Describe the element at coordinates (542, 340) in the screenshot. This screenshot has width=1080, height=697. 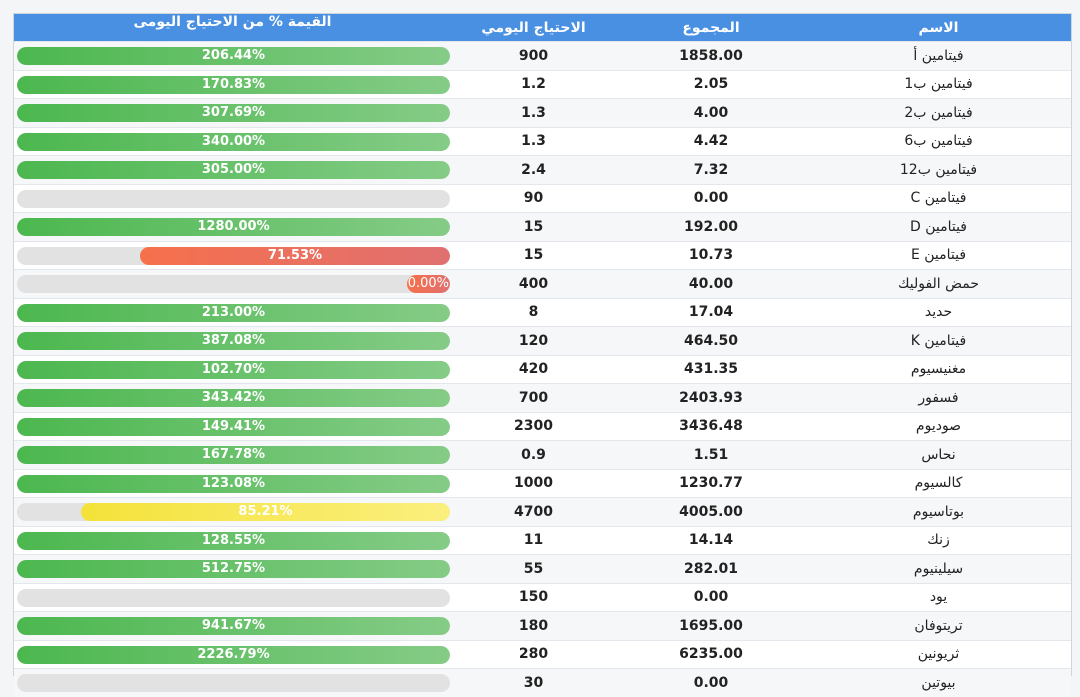
I see `table-row: فيتامين K 464.50 120 387.08%` at that location.